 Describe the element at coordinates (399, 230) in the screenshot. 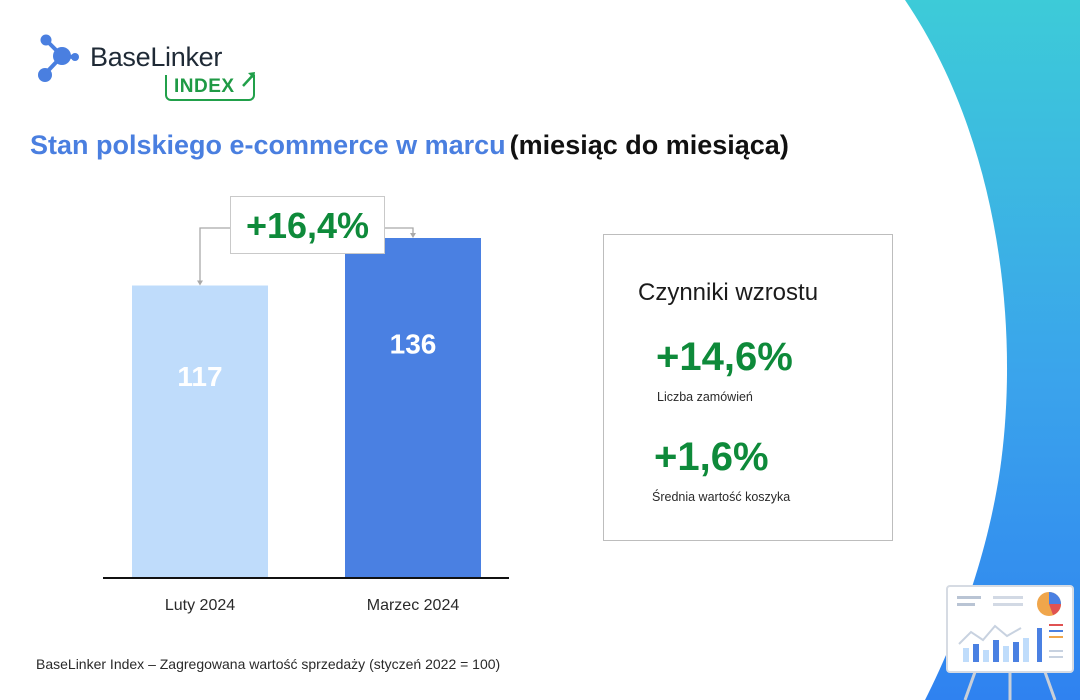

I see `bracket-right` at that location.